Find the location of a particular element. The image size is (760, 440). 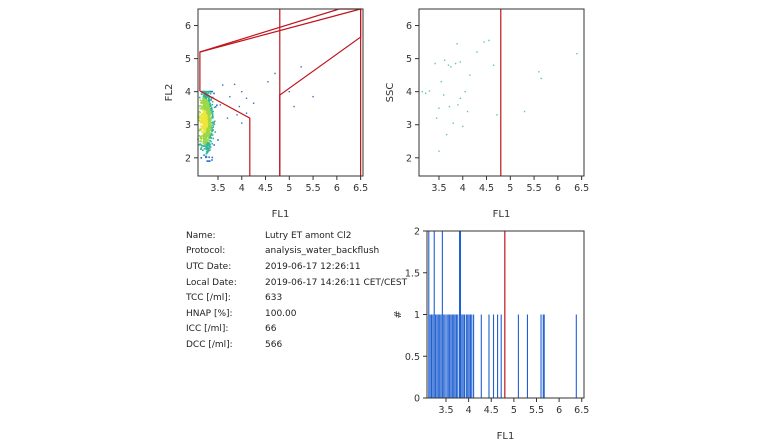

y-tick-label: 0 is located at coordinates (417, 399).